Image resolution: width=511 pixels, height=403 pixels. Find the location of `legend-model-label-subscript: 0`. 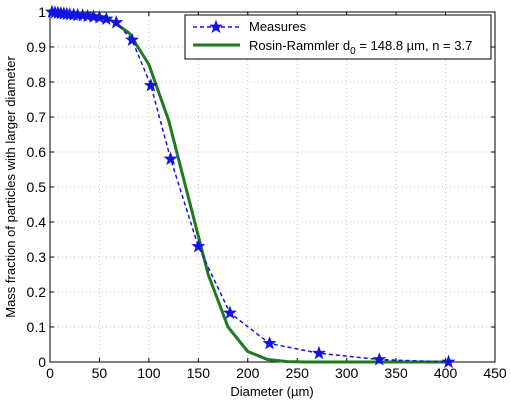

legend-model-label-subscript: 0 is located at coordinates (353, 51).